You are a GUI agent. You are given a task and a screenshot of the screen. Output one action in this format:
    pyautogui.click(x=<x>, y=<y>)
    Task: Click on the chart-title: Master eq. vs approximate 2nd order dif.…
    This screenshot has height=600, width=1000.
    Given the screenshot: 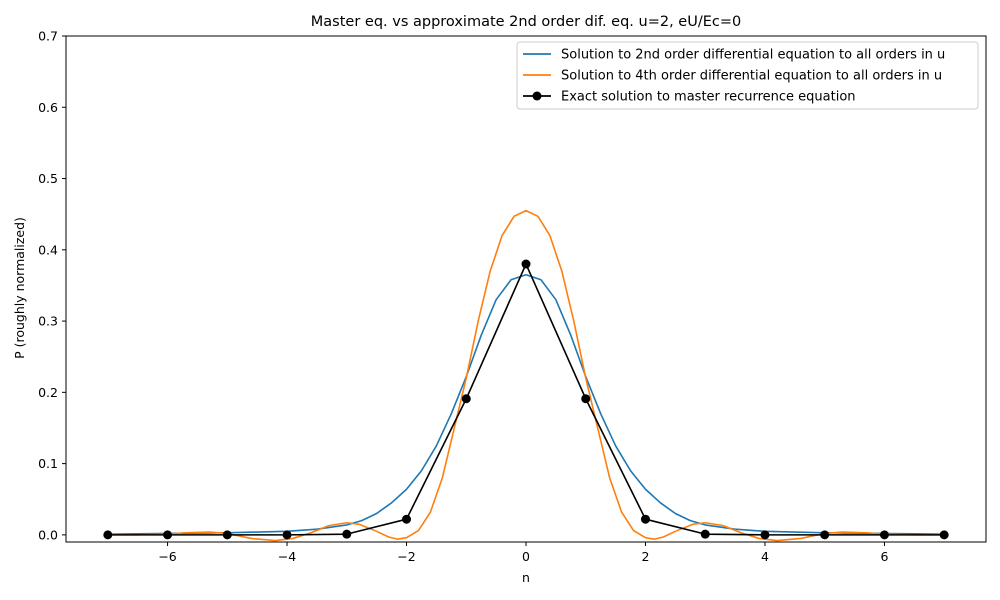 What is the action you would take?
    pyautogui.click(x=526, y=22)
    